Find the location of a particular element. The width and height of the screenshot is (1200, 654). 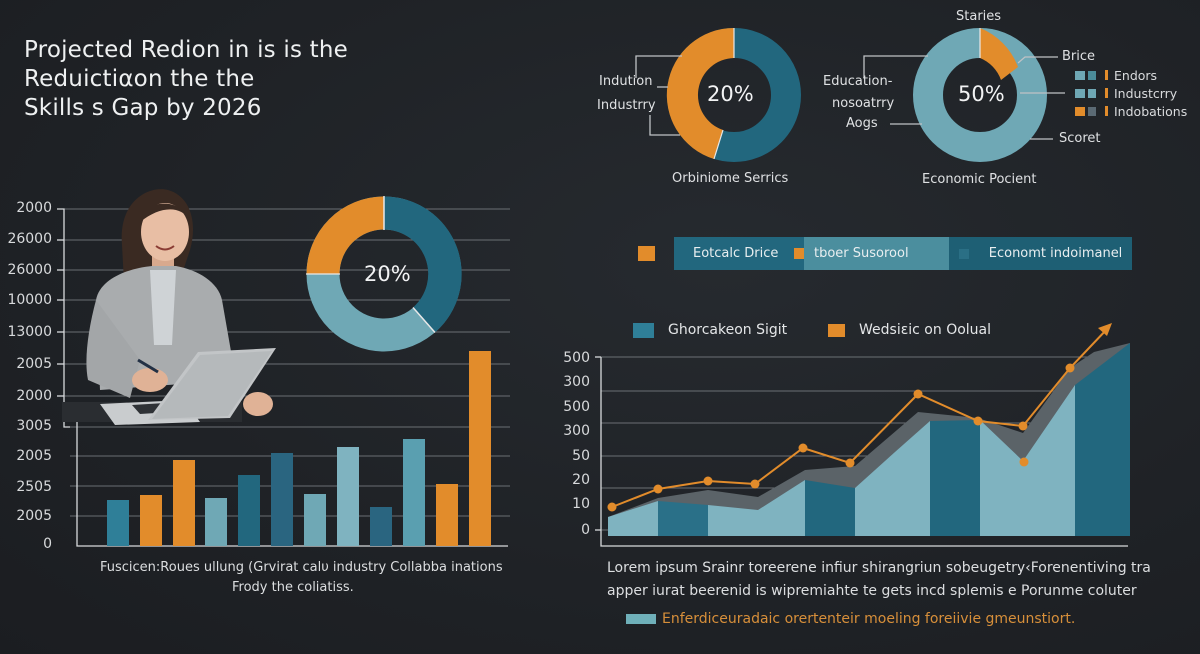

banner-segment-3: Economt indoimanel is located at coordinates (1040, 253).